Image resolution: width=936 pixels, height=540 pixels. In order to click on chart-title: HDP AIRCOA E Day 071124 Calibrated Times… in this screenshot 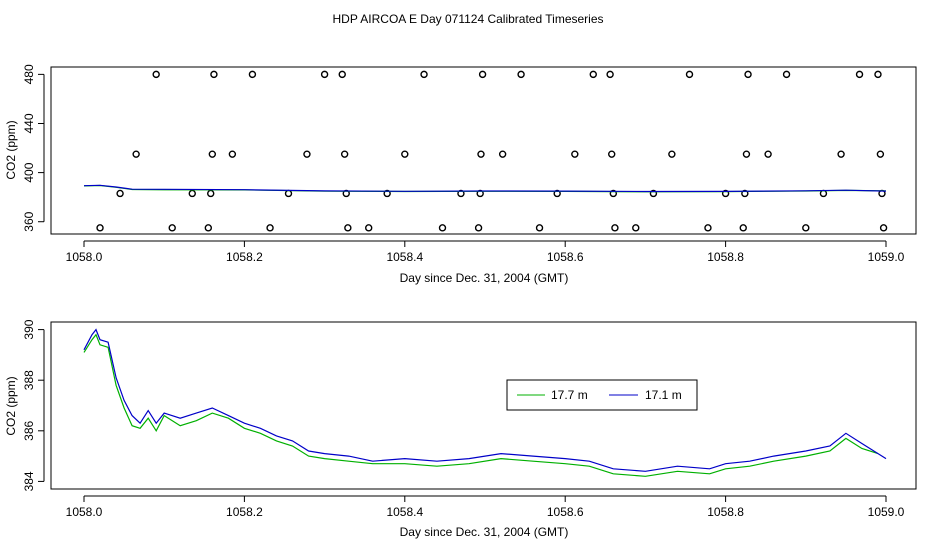, I will do `click(467, 19)`.